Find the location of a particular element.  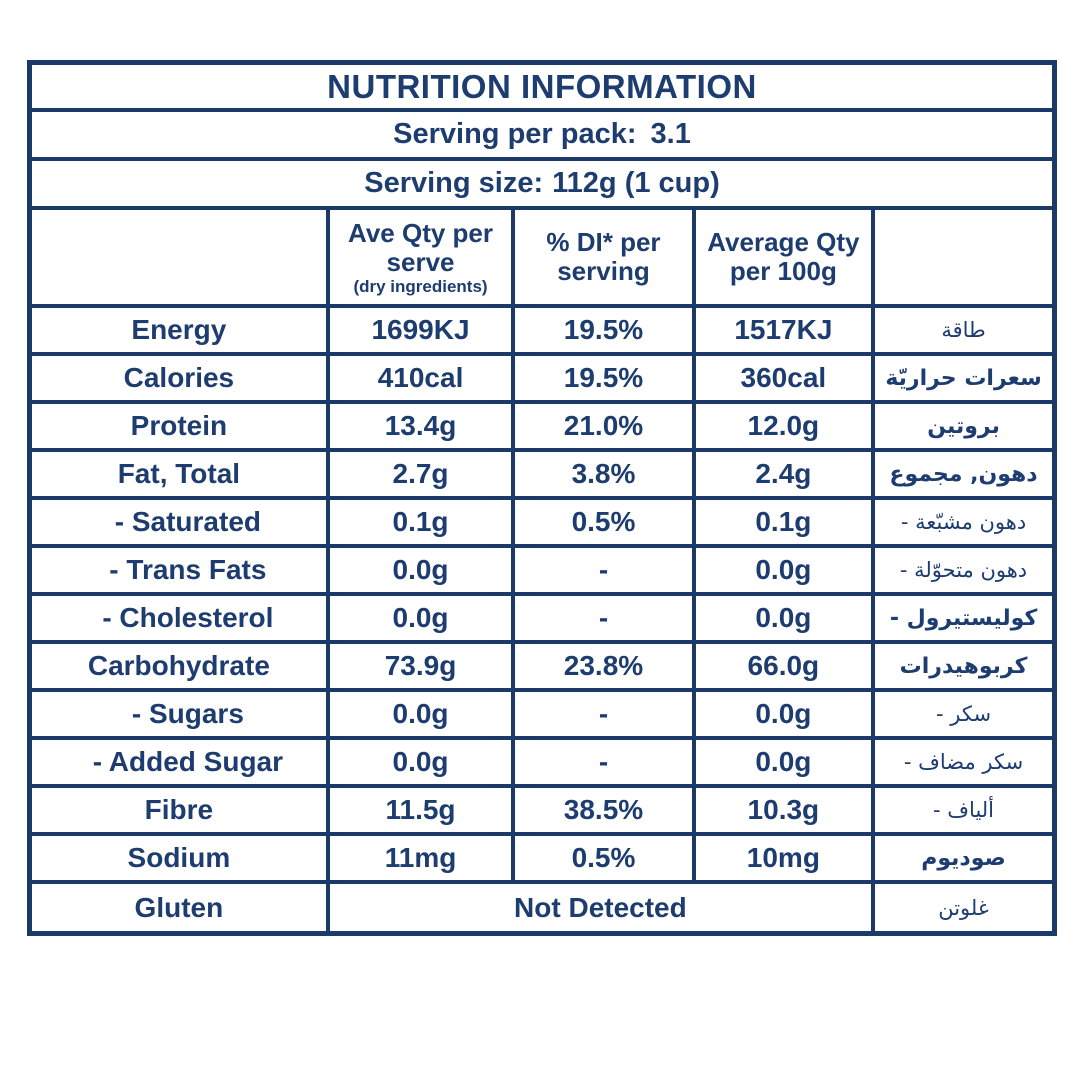

table-row-sugars: - Sugars 0.0g - 0.0g - سكر is located at coordinates (542, 714).